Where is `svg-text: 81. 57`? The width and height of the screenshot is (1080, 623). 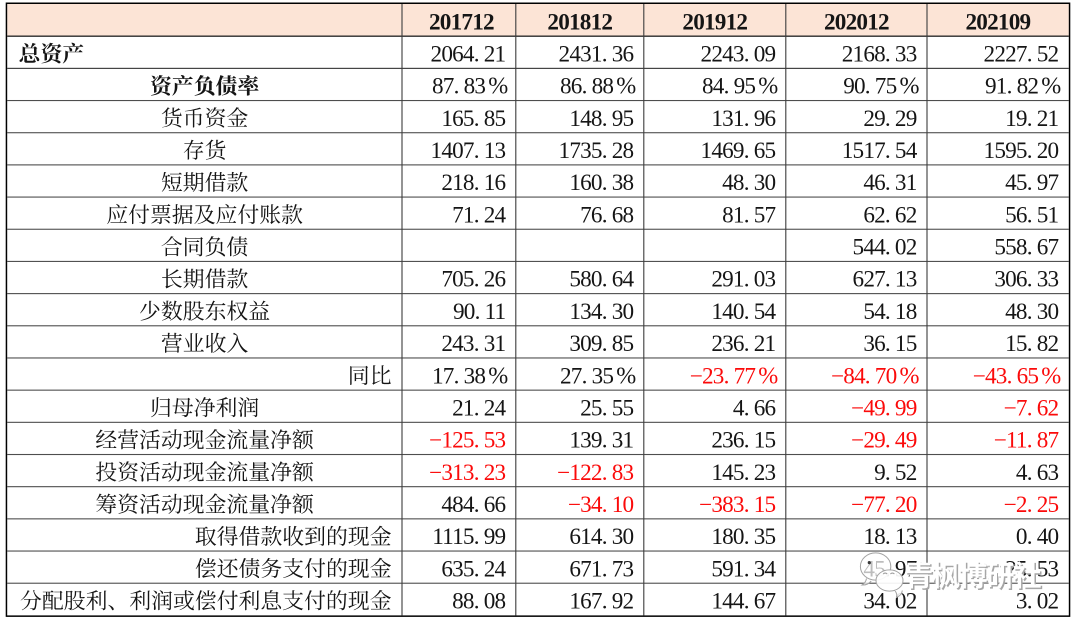 svg-text: 81. 57 is located at coordinates (748, 215).